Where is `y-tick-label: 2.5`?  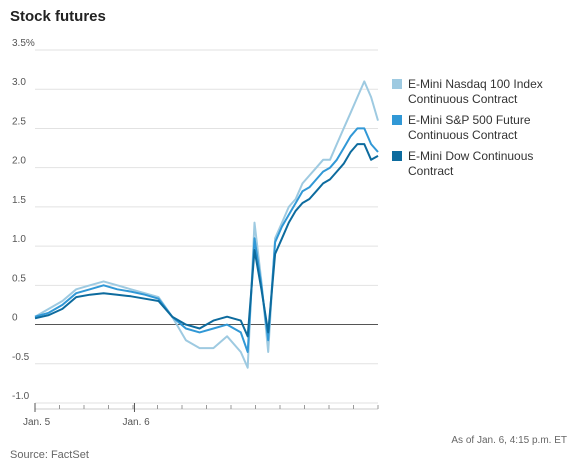 y-tick-label: 2.5 is located at coordinates (19, 121).